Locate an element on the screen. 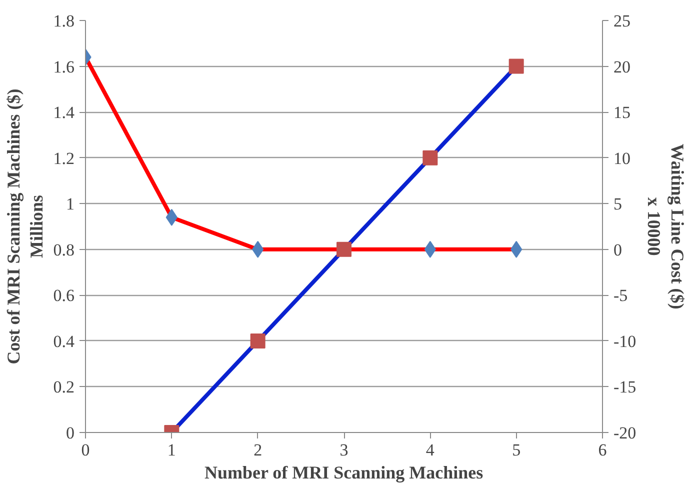  y-axis-title: Cost of MRI Scanning Machines ($) is located at coordinates (14, 226).